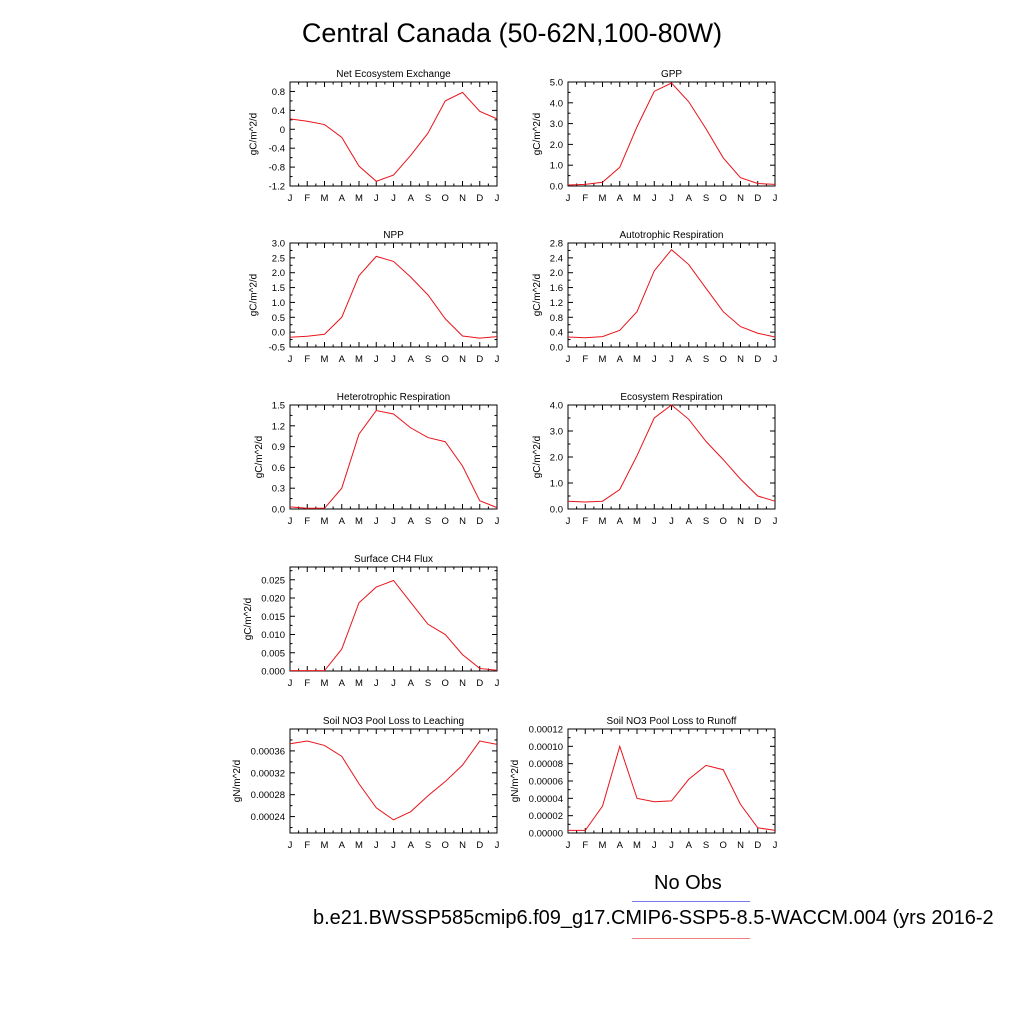 This screenshot has height=1024, width=1024. I want to click on y-tick-label: 0.005, so click(273, 653).